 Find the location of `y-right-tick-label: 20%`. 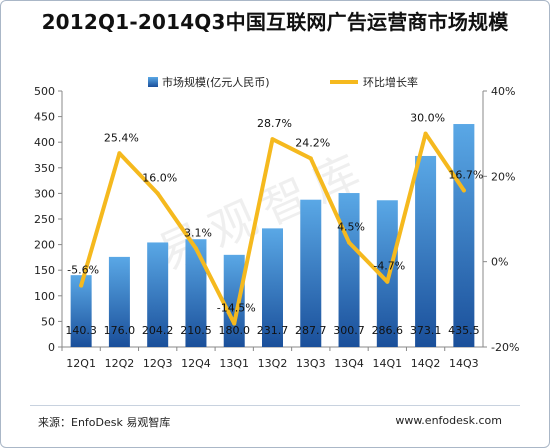

y-right-tick-label: 20% is located at coordinates (503, 176).